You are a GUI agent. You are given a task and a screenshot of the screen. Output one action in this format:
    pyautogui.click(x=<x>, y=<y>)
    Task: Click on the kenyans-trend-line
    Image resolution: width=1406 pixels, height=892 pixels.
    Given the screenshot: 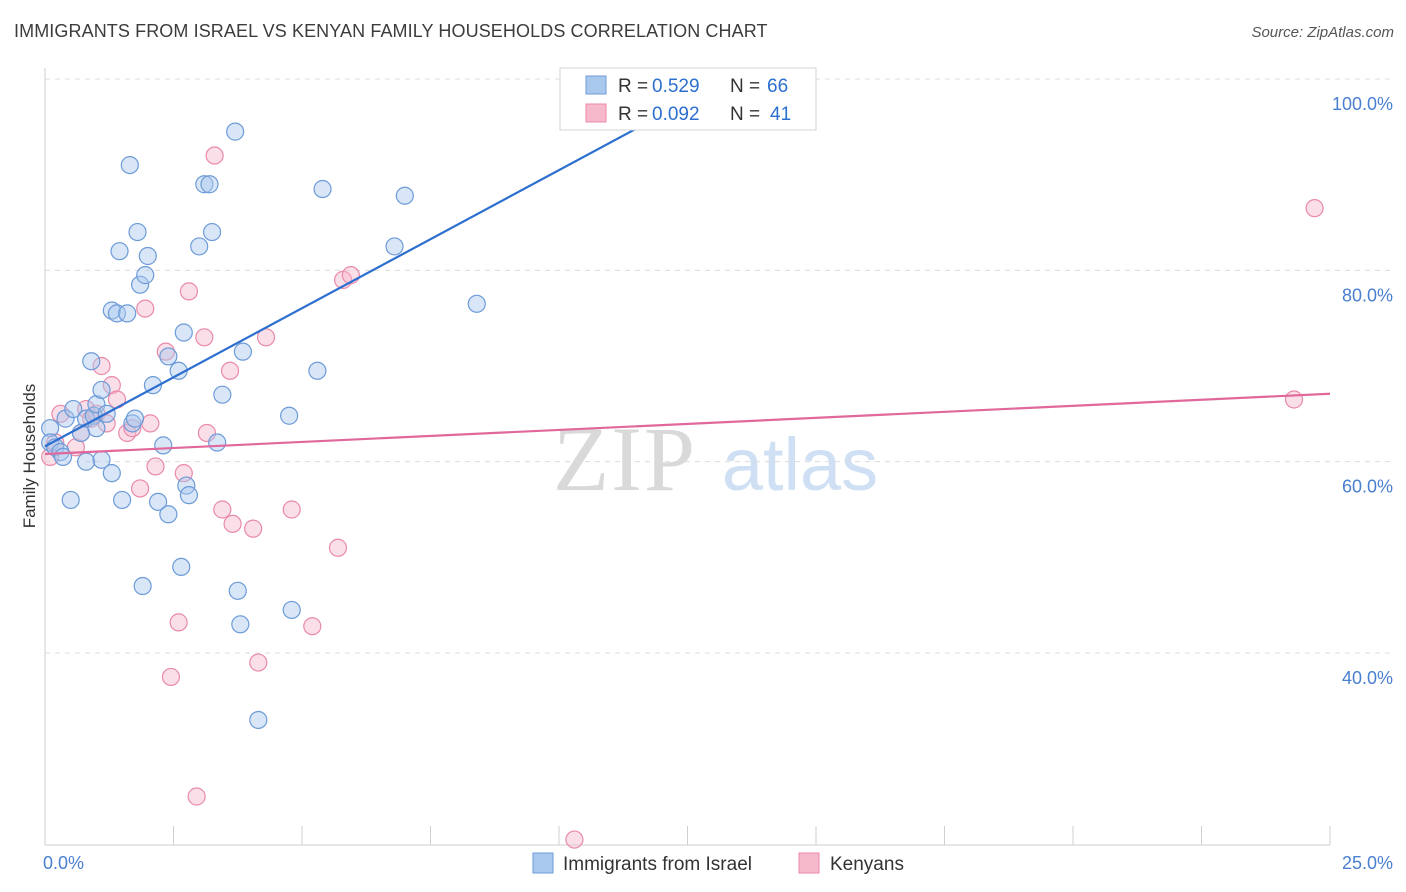 What is the action you would take?
    pyautogui.click(x=687, y=424)
    